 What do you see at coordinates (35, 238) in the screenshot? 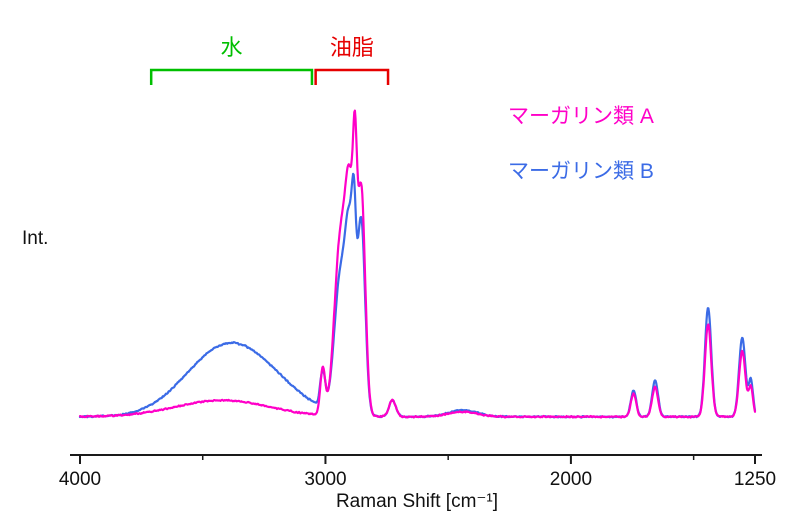
I see `y-axis-label: Int.` at bounding box center [35, 238].